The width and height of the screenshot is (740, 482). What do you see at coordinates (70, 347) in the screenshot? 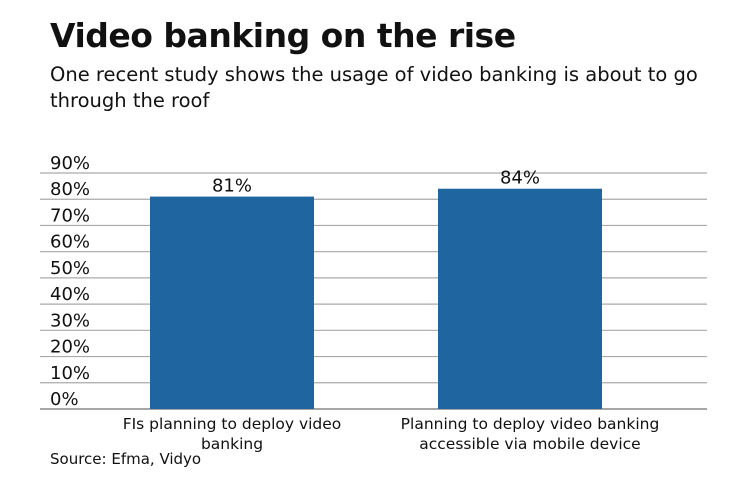
I see `y-tick-label: 20%` at bounding box center [70, 347].